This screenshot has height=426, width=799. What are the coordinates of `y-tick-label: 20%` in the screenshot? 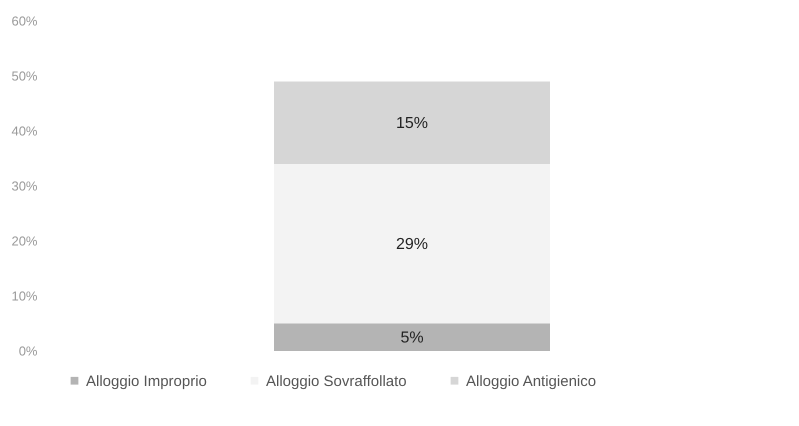 It's located at (24, 241).